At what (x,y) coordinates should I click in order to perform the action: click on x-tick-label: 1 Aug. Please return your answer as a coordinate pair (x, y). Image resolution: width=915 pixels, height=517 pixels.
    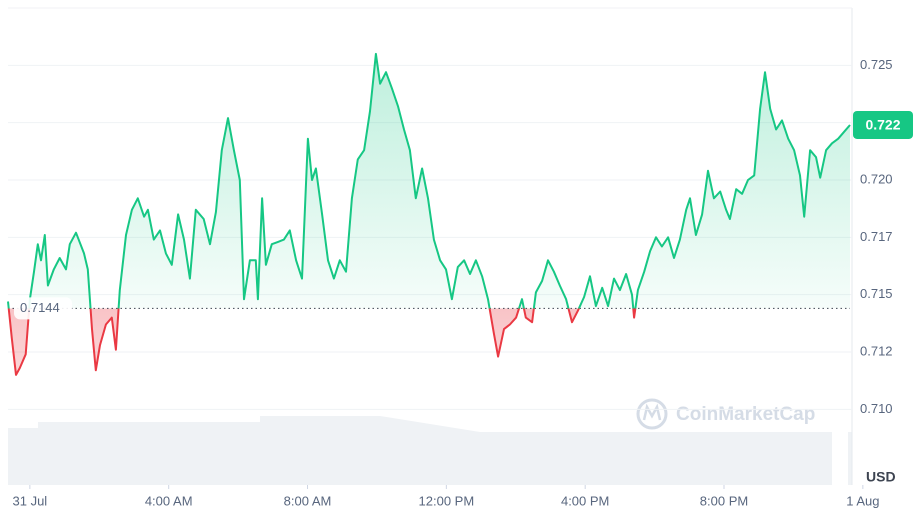
    Looking at the image, I should click on (862, 500).